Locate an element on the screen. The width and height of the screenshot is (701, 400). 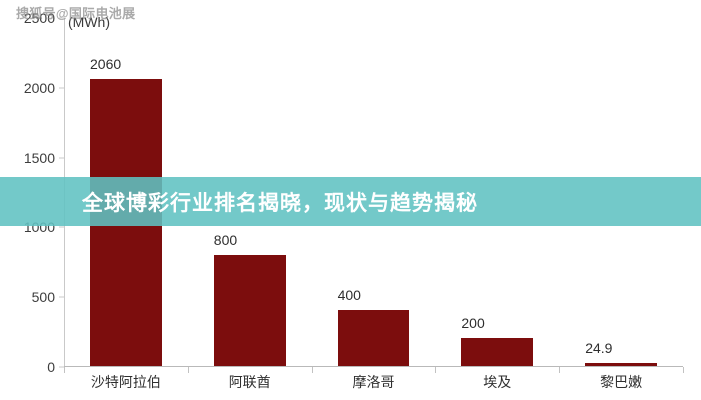
watermark-text: 搜狐号@国际电池展 is located at coordinates (76, 13).